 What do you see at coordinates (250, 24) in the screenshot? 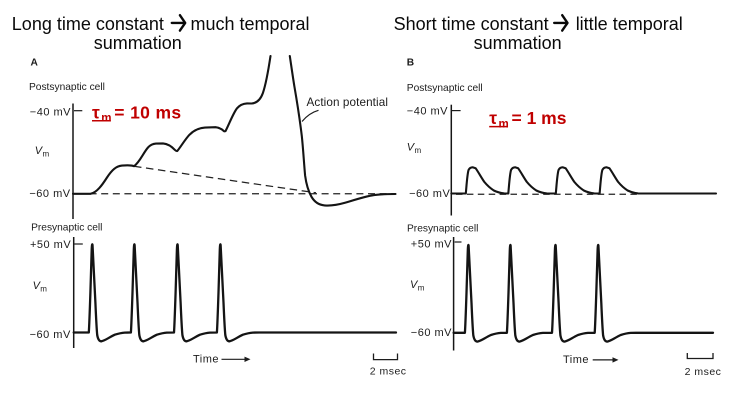
I see `svg-text: much temporal` at bounding box center [250, 24].